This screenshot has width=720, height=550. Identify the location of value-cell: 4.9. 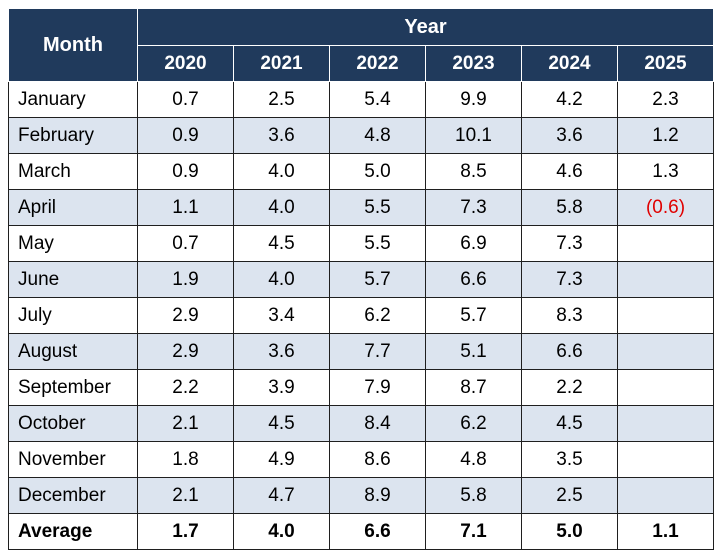
(281, 459).